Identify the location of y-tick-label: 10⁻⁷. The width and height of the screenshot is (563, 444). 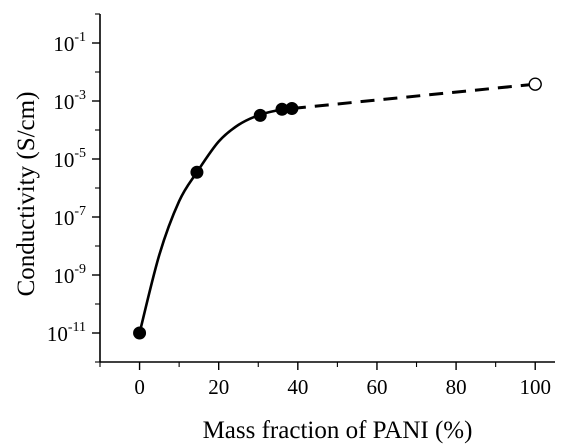
(69, 217).